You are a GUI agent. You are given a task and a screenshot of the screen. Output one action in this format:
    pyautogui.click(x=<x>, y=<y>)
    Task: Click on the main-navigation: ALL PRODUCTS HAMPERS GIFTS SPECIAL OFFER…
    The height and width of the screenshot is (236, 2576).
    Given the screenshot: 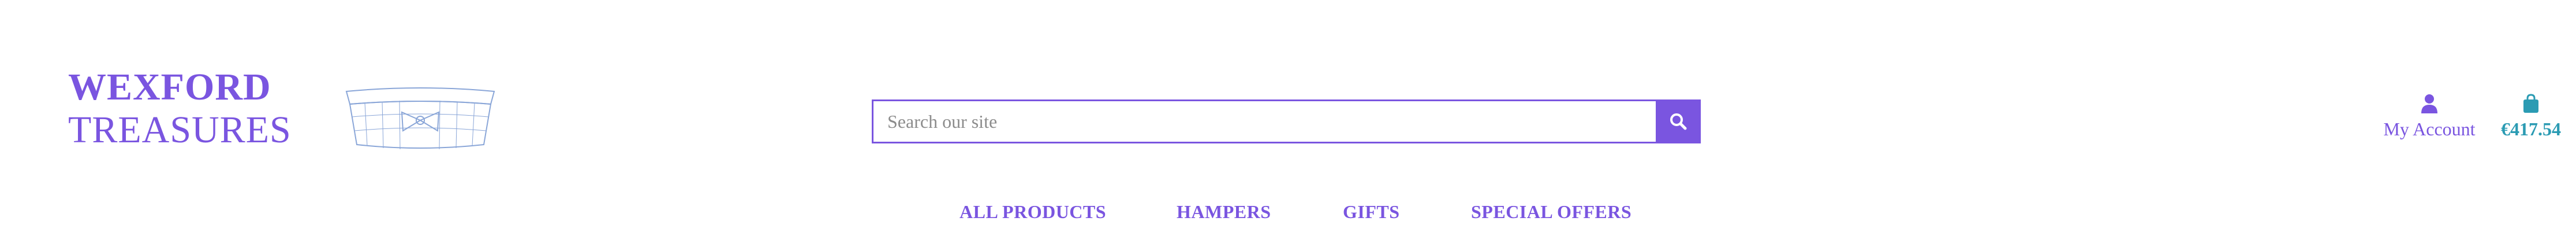 What is the action you would take?
    pyautogui.click(x=1288, y=214)
    